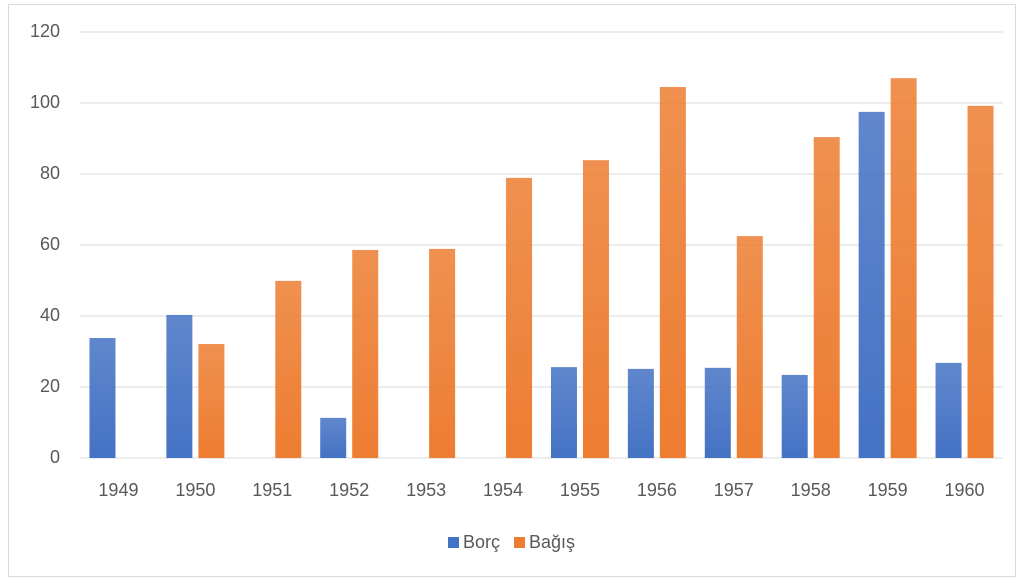 The image size is (1023, 581). Describe the element at coordinates (349, 490) in the screenshot. I see `x-tick-label: 1952` at that location.